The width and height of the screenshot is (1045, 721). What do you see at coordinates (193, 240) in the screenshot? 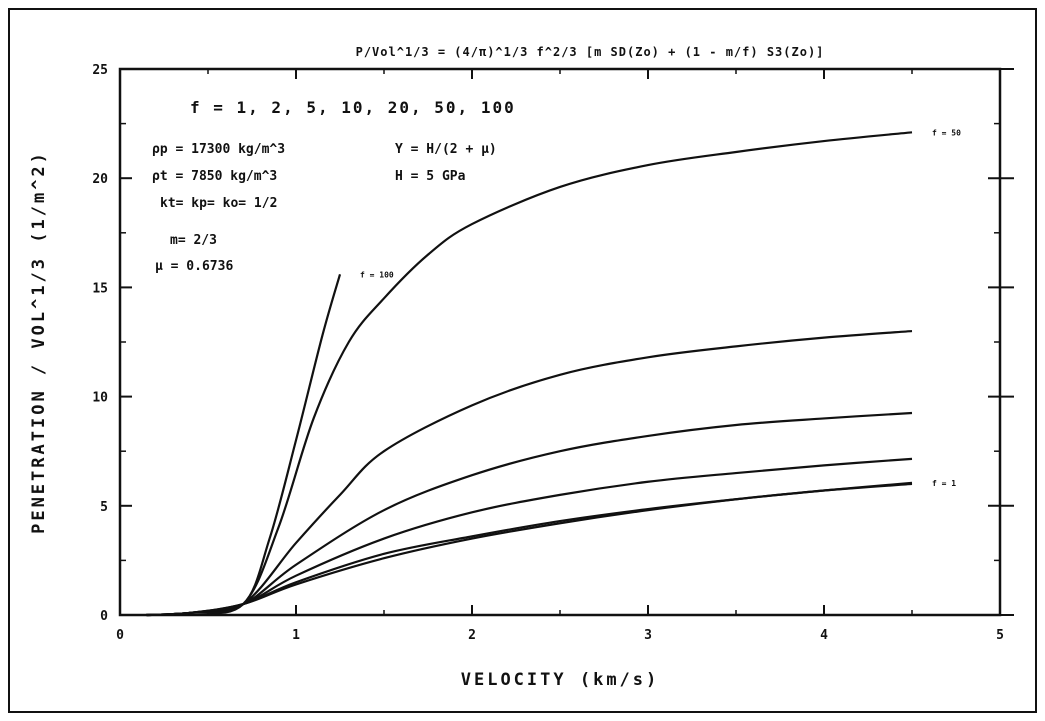
I see `annotation-m: m= 2/3` at bounding box center [193, 240].